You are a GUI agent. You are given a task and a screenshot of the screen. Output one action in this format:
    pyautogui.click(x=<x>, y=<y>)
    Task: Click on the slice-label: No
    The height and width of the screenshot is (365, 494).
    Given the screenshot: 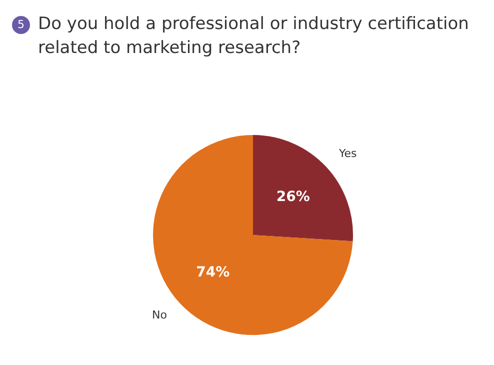 What is the action you would take?
    pyautogui.click(x=160, y=315)
    